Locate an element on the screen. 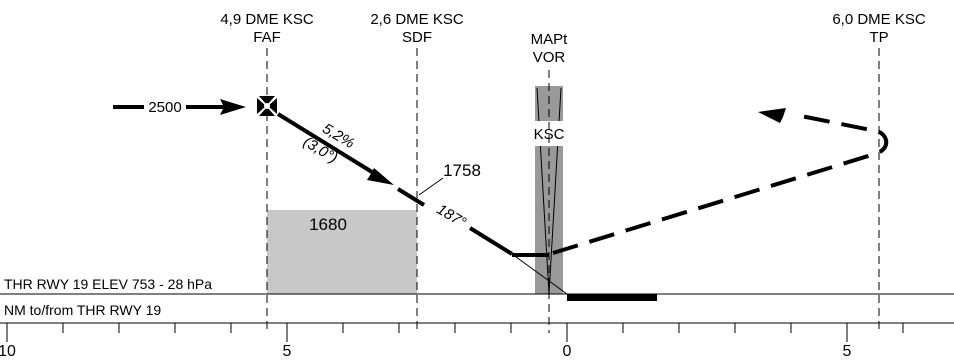 The height and width of the screenshot is (360, 954). faf-label: FAF is located at coordinates (267, 37).